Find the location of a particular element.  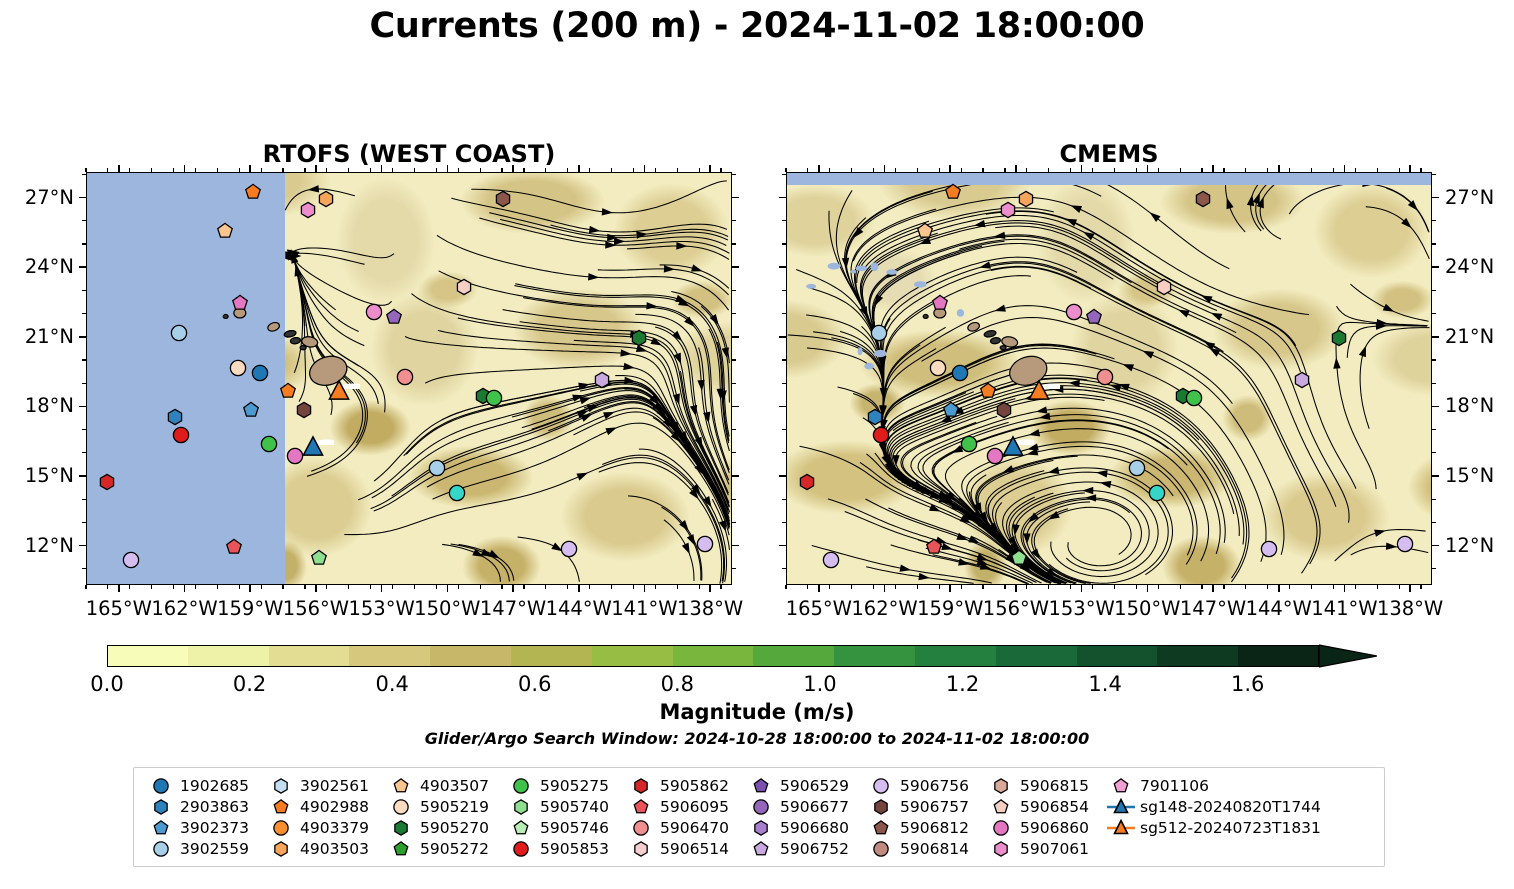

legend-item: 5905275 is located at coordinates (564, 785).